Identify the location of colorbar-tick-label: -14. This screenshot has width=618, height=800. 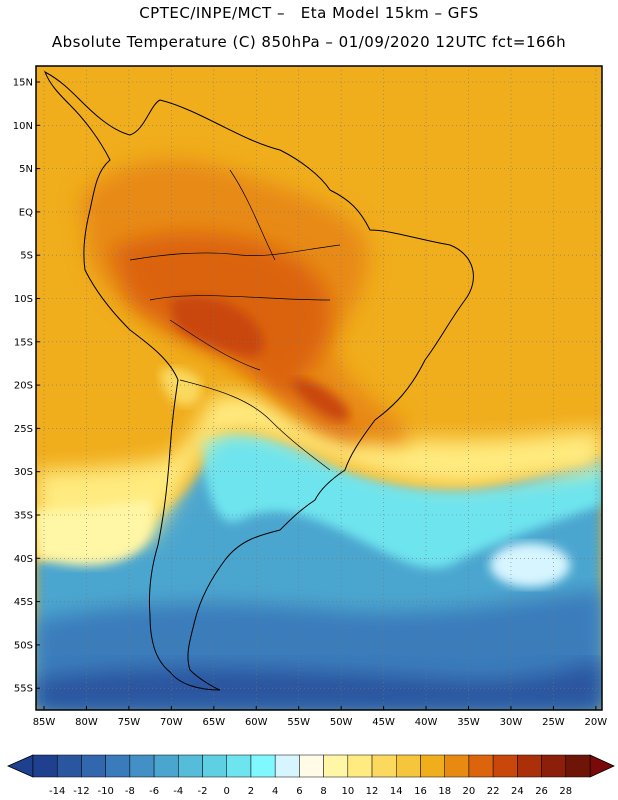
(57, 791).